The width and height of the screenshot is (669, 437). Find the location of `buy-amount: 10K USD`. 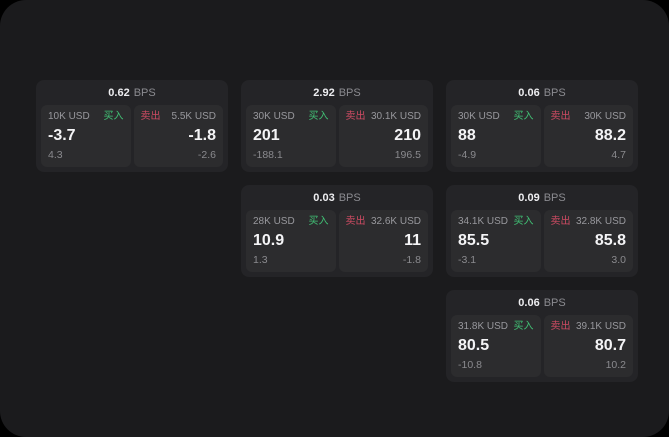

buy-amount: 10K USD is located at coordinates (69, 116).